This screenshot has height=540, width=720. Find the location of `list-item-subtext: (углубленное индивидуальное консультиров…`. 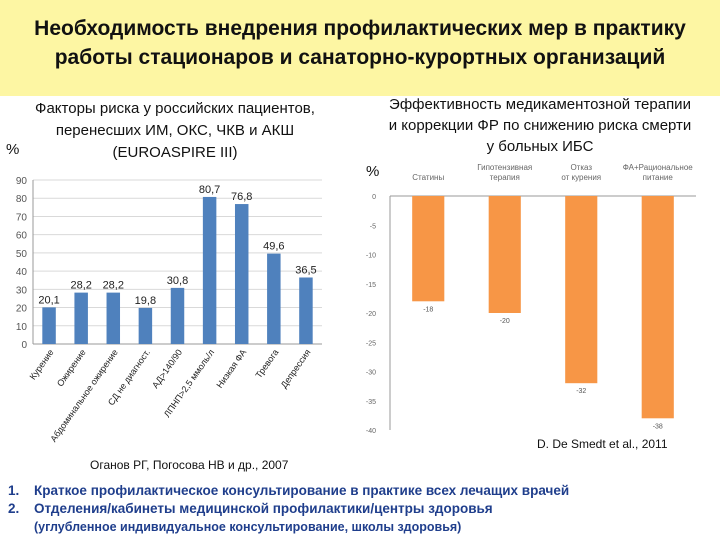

list-item-subtext: (углубленное индивидуальное консультиров… is located at coordinates (248, 527).